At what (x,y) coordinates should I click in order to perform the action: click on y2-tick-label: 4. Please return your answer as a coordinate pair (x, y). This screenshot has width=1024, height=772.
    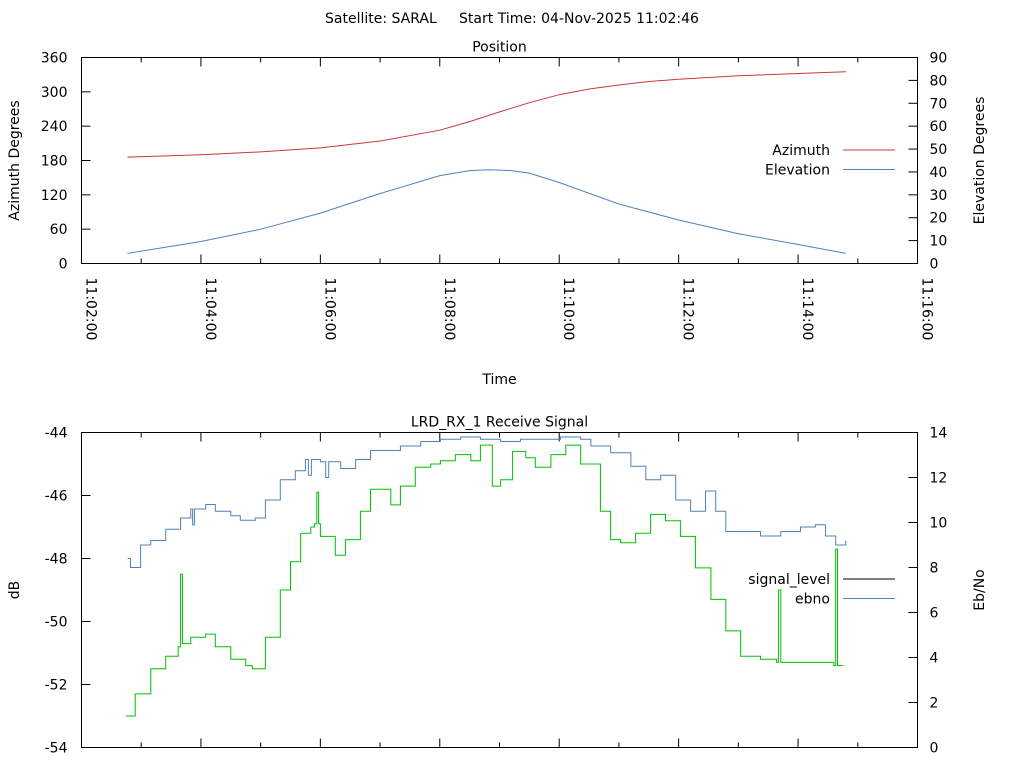
    Looking at the image, I should click on (934, 659).